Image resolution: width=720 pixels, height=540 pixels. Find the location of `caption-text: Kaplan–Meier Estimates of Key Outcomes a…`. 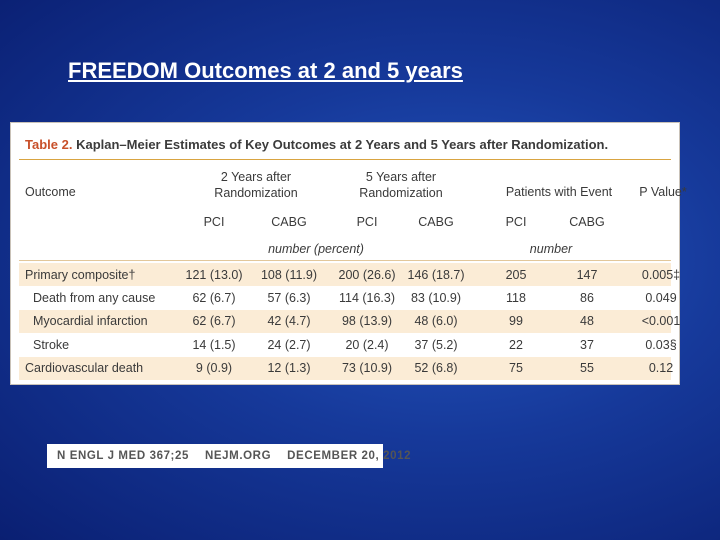

caption-text: Kaplan–Meier Estimates of Key Outcomes a… is located at coordinates (342, 144).